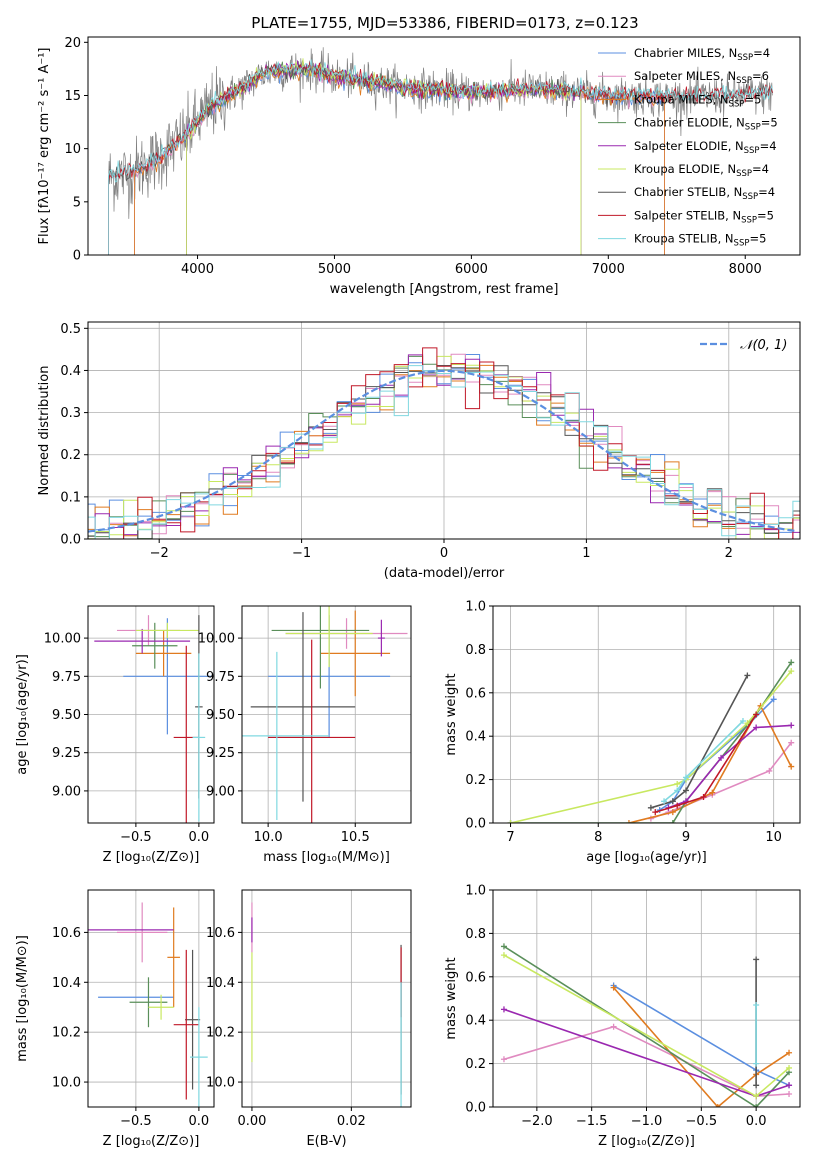 The image size is (819, 1170). Describe the element at coordinates (351, 1121) in the screenshot. I see `x-tick-label: 0.02` at that location.